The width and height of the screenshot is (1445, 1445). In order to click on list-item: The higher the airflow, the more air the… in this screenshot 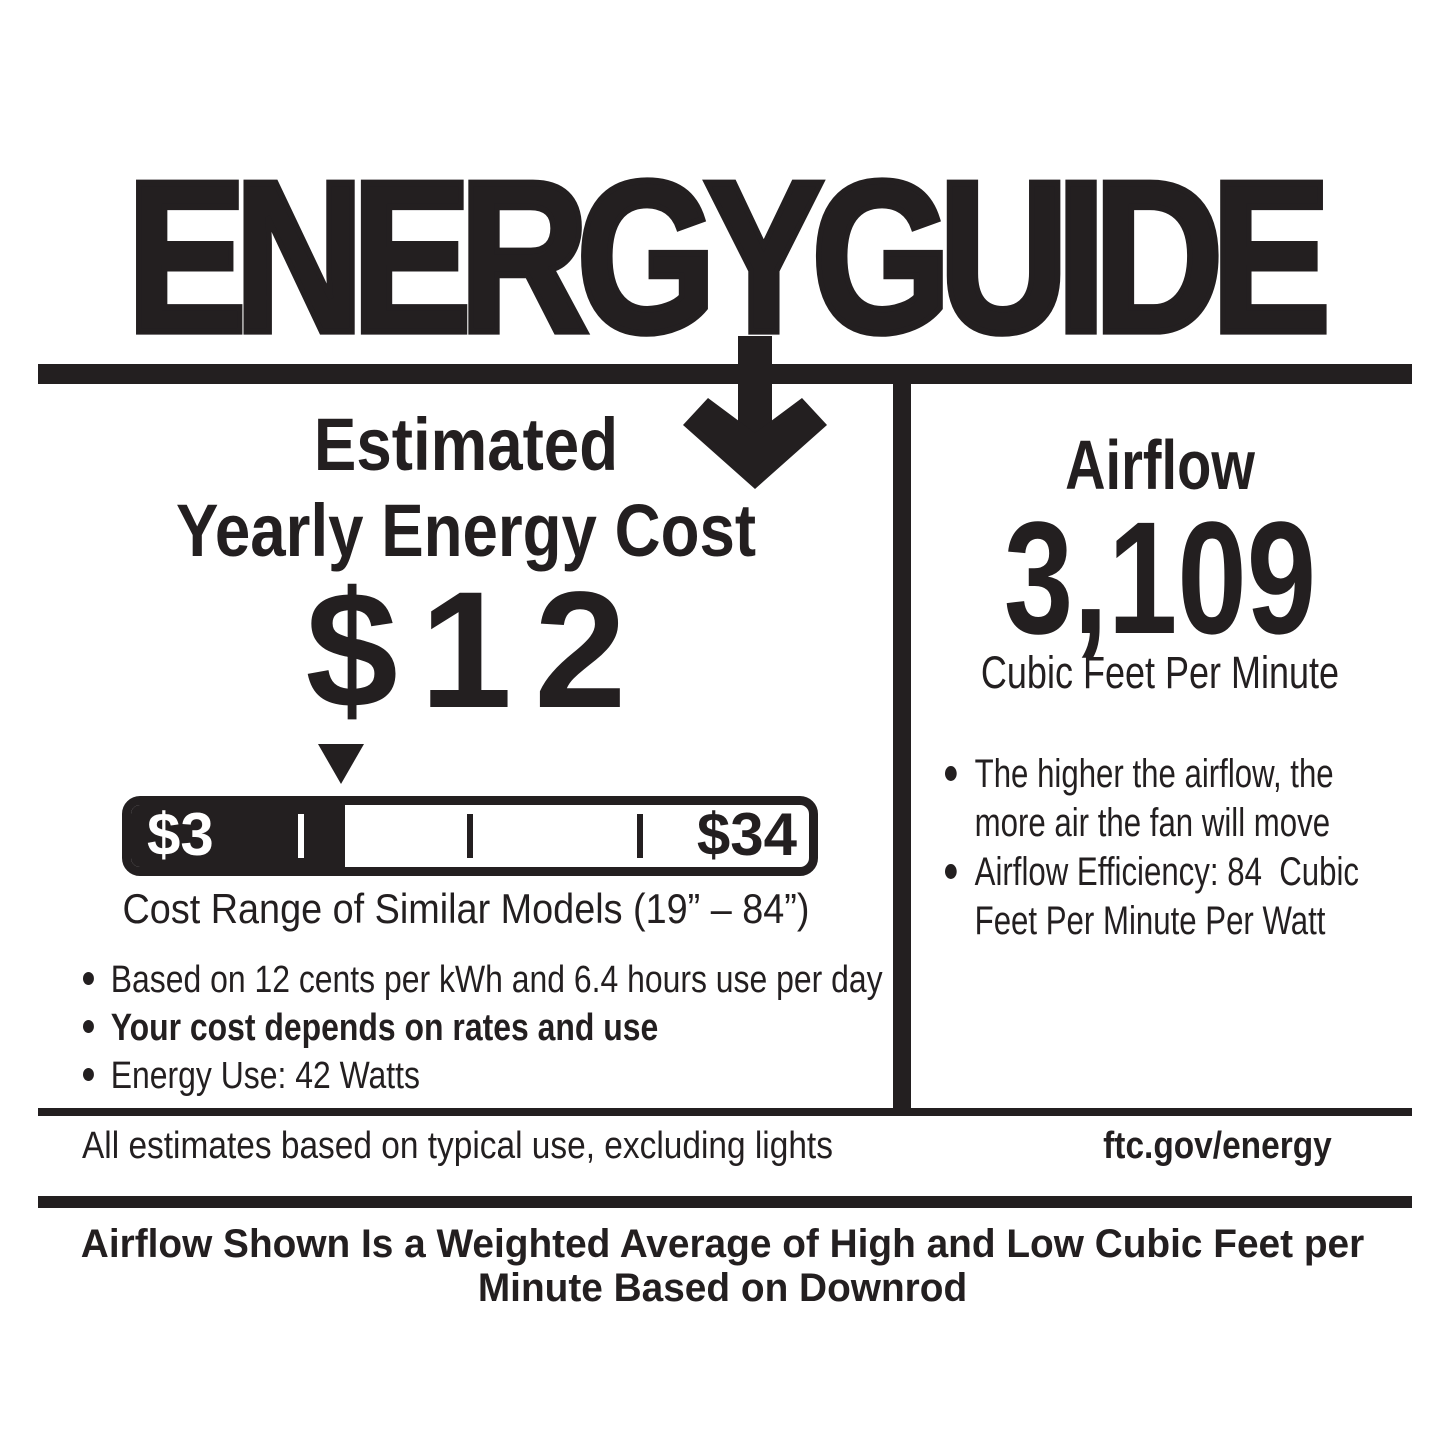, I will do `click(1152, 799)`.